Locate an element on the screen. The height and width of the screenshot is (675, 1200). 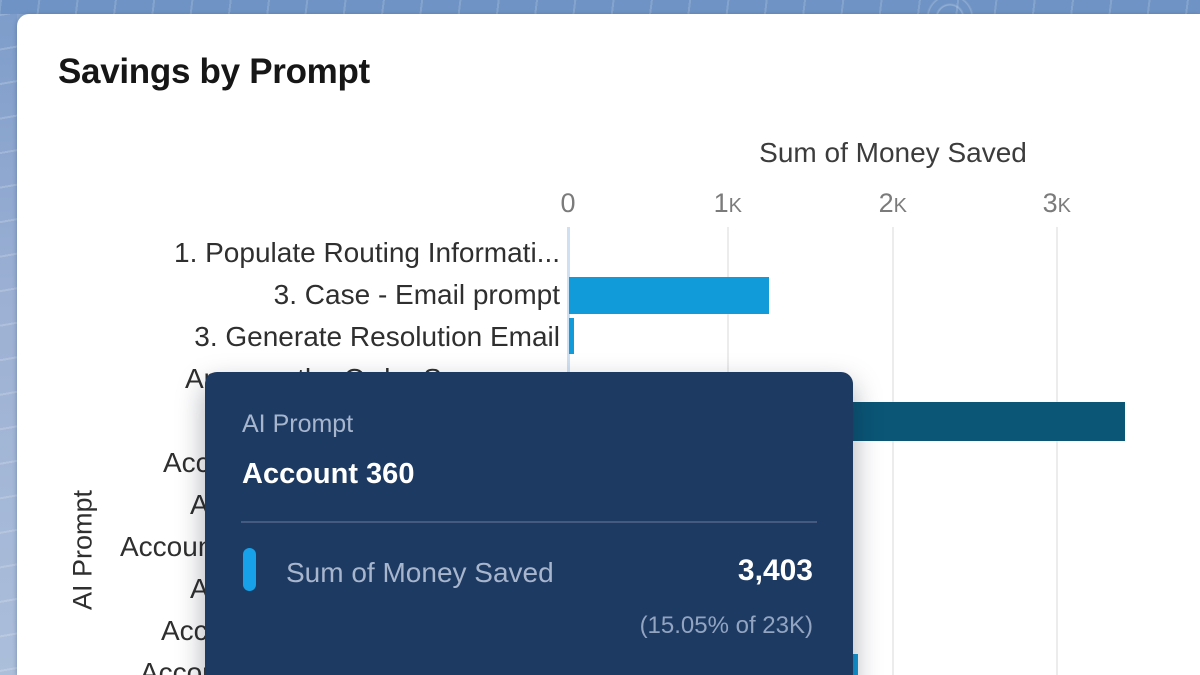
x-tick-label: 1K is located at coordinates (728, 203).